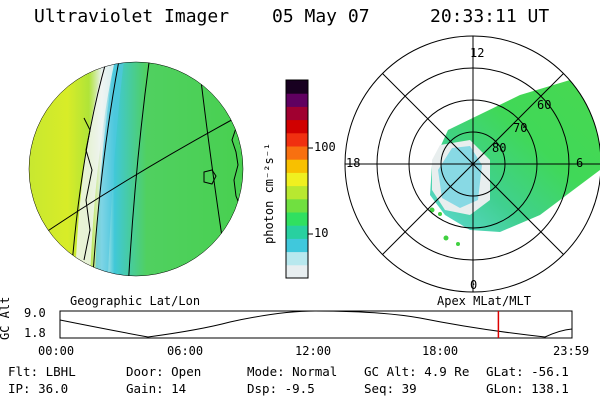 The height and width of the screenshot is (400, 600). I want to click on time-label: 20:33:11 UT, so click(490, 16).